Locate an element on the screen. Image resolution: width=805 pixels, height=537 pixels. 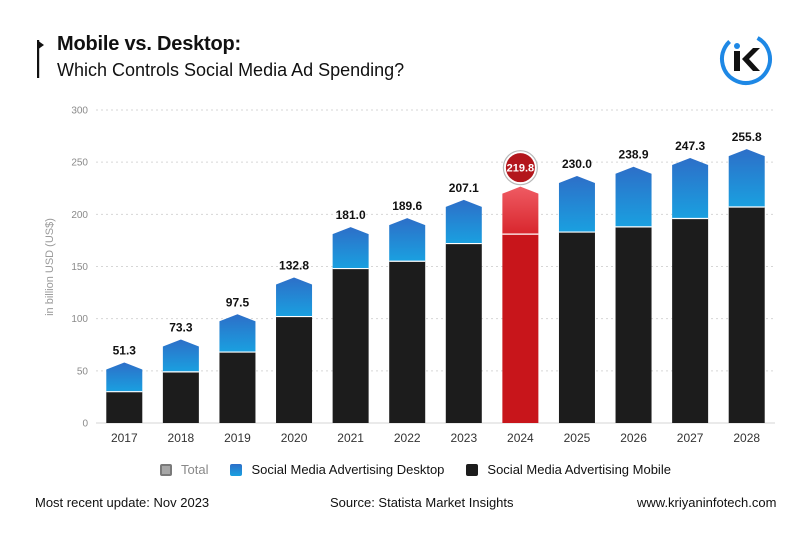
highlight-badge-2024 is located at coordinates (520, 168).